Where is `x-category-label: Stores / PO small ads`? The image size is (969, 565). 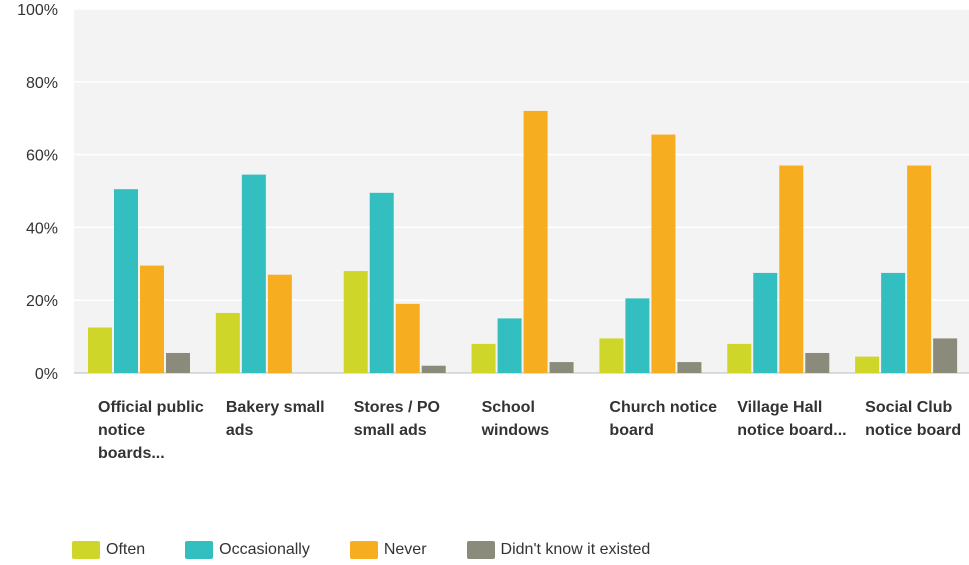 x-category-label: Stores / PO small ads is located at coordinates (396, 419).